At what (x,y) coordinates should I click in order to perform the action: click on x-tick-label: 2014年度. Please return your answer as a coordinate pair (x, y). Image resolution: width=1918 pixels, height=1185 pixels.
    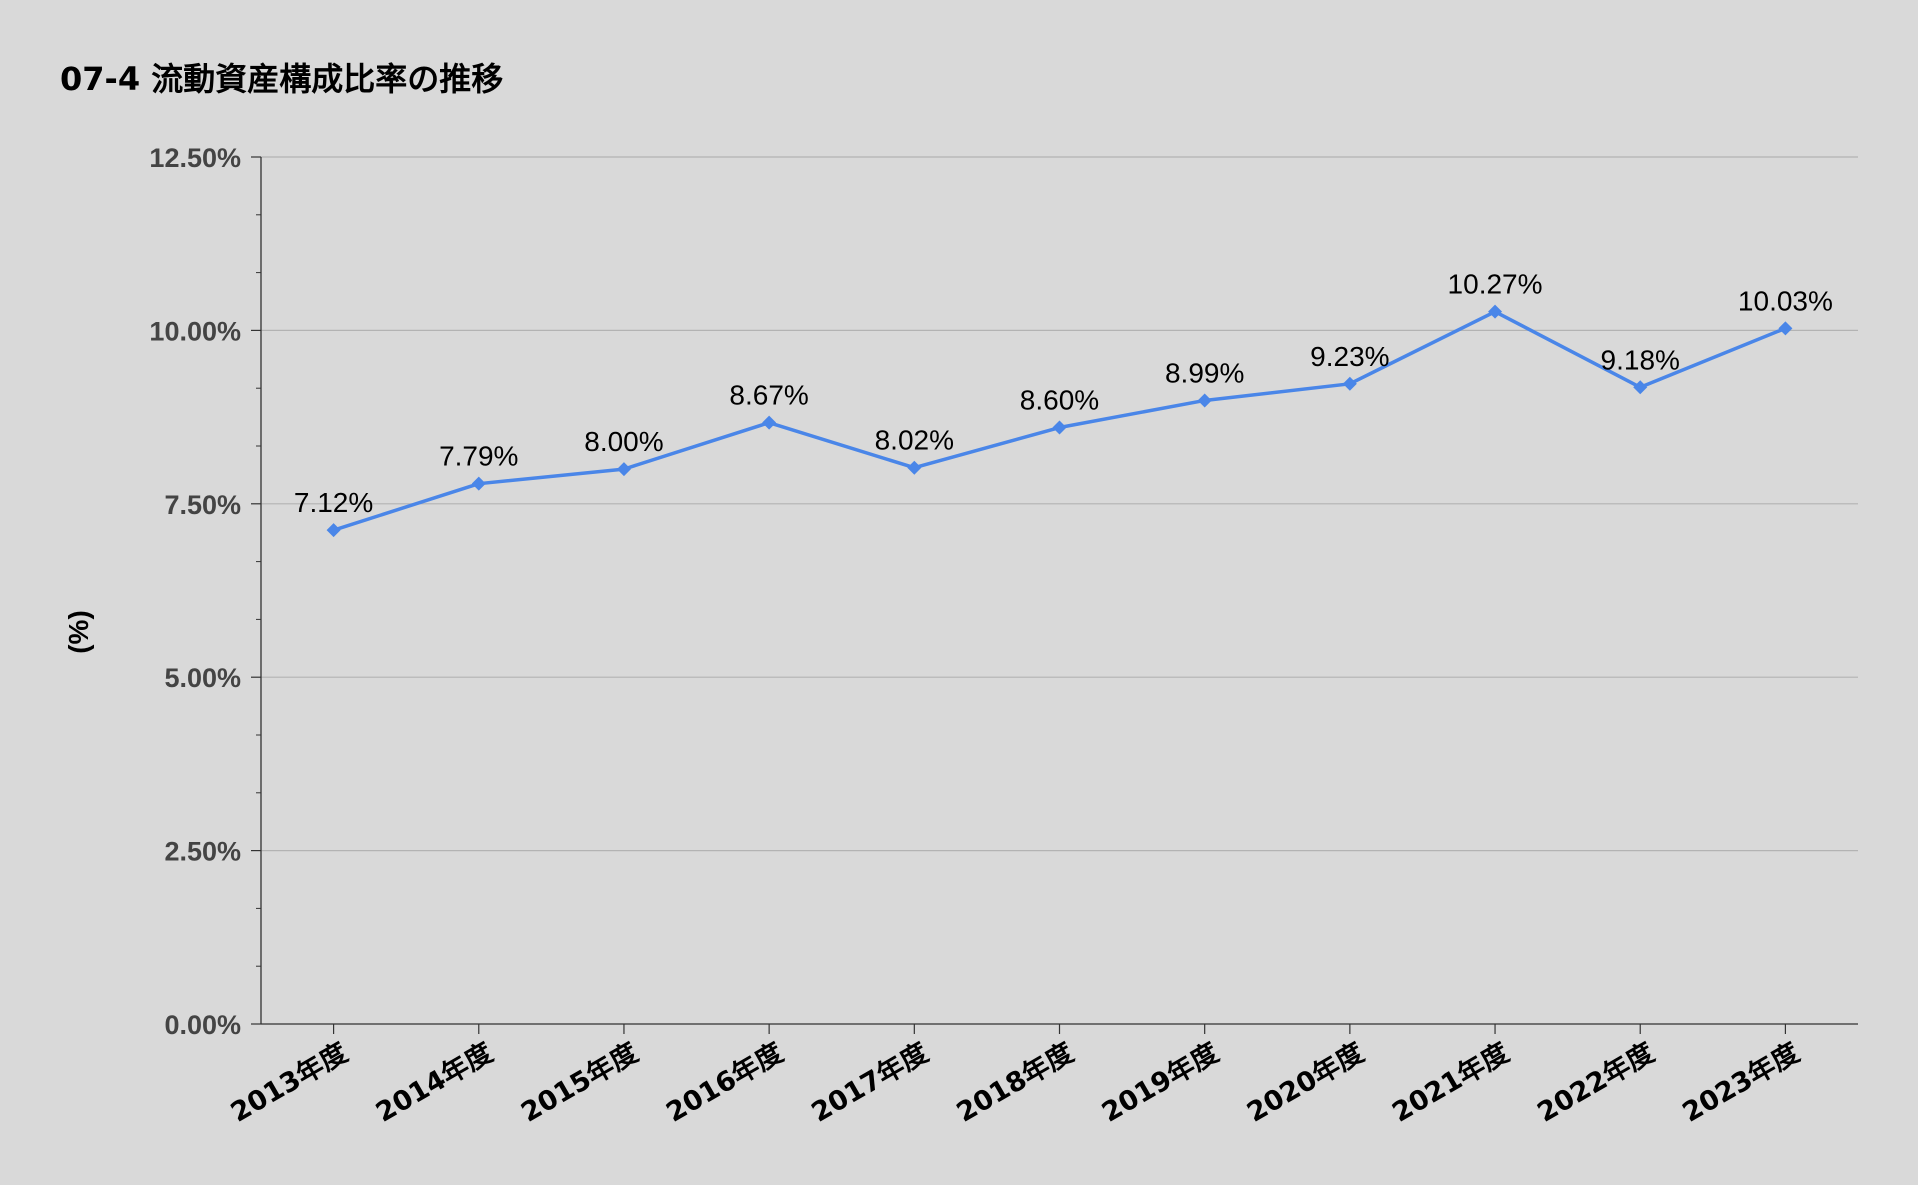
    Looking at the image, I should click on (434, 1082).